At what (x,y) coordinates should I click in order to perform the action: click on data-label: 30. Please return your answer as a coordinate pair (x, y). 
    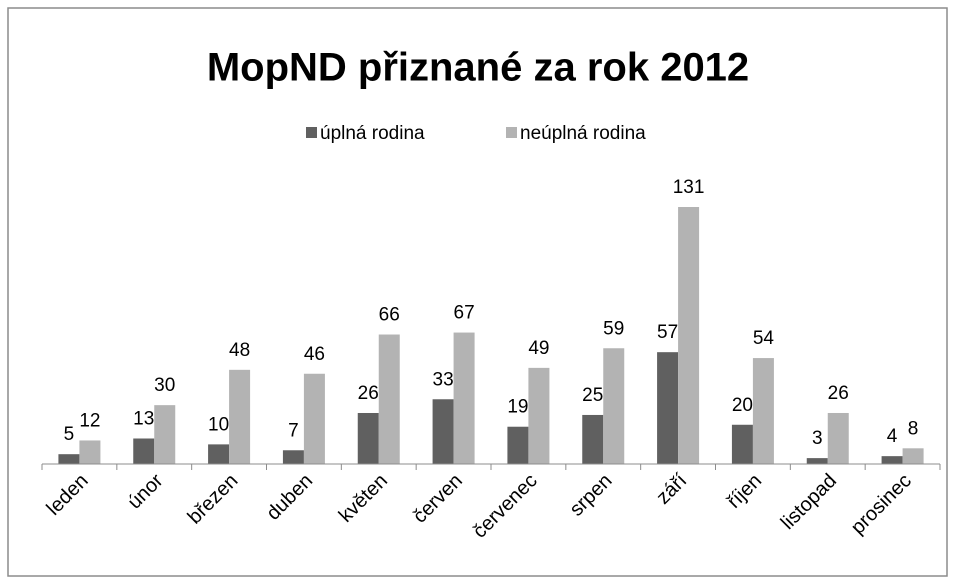
    Looking at the image, I should click on (164, 385).